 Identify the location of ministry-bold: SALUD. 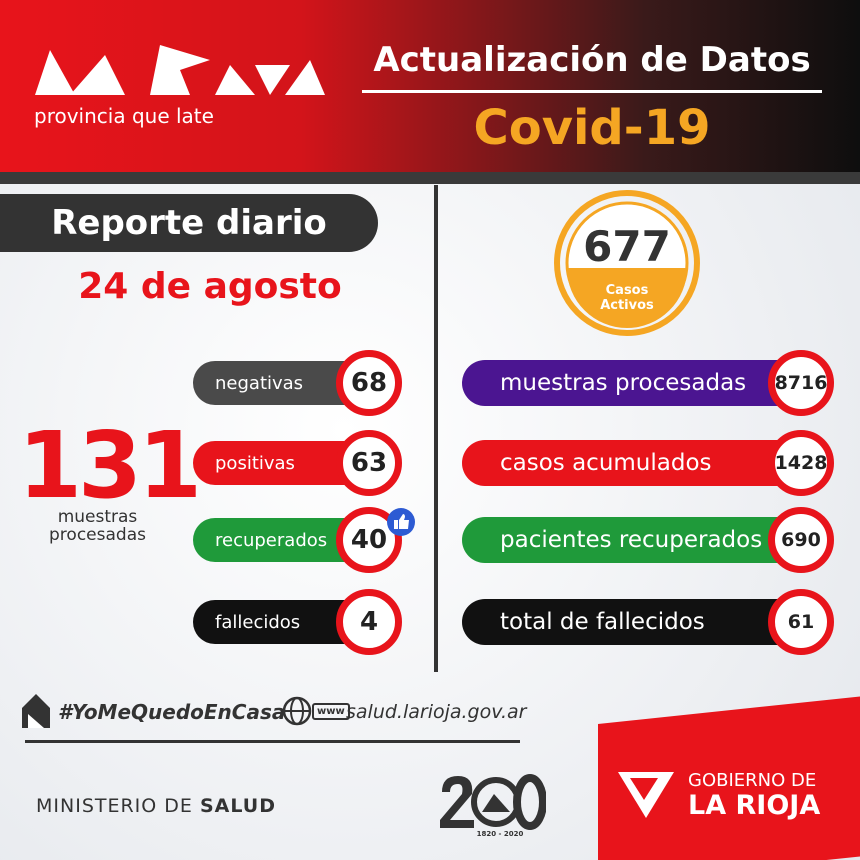
(237, 806).